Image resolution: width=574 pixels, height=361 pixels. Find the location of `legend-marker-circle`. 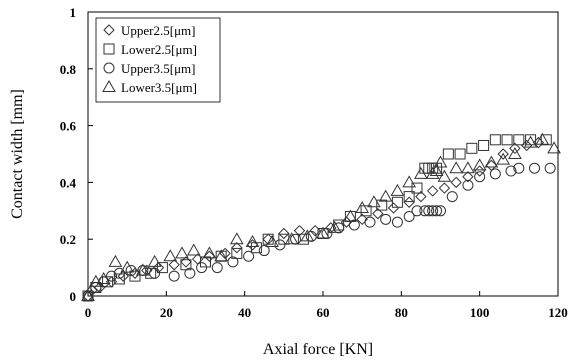

legend-marker-circle is located at coordinates (109, 68).